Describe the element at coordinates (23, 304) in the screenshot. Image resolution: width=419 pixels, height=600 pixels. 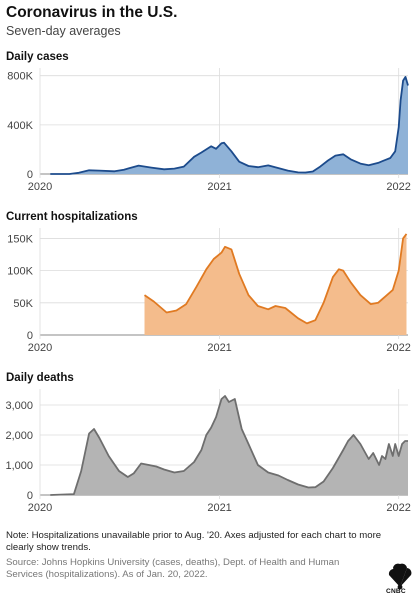
I see `y-tick-label: 50K` at that location.